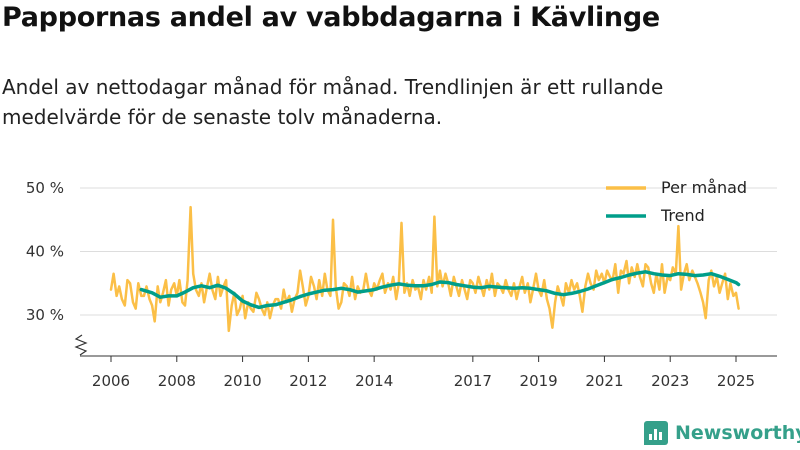 This screenshot has width=800, height=450. Describe the element at coordinates (676, 201) in the screenshot. I see `chart-legend: Per månad Trend` at that location.